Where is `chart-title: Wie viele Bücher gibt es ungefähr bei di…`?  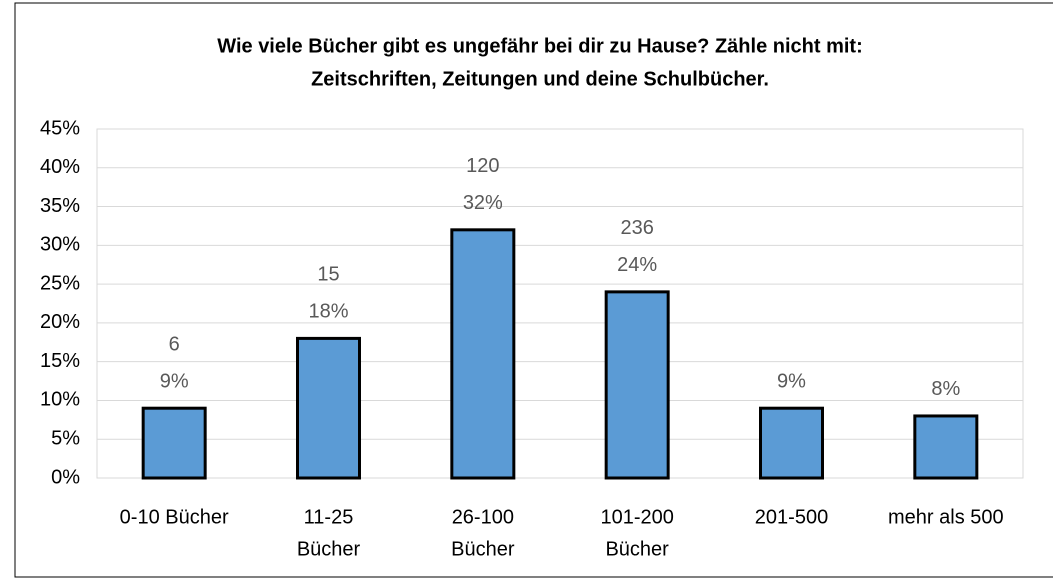
chart-title: Wie viele Bücher gibt es ungefähr bei di… is located at coordinates (540, 46).